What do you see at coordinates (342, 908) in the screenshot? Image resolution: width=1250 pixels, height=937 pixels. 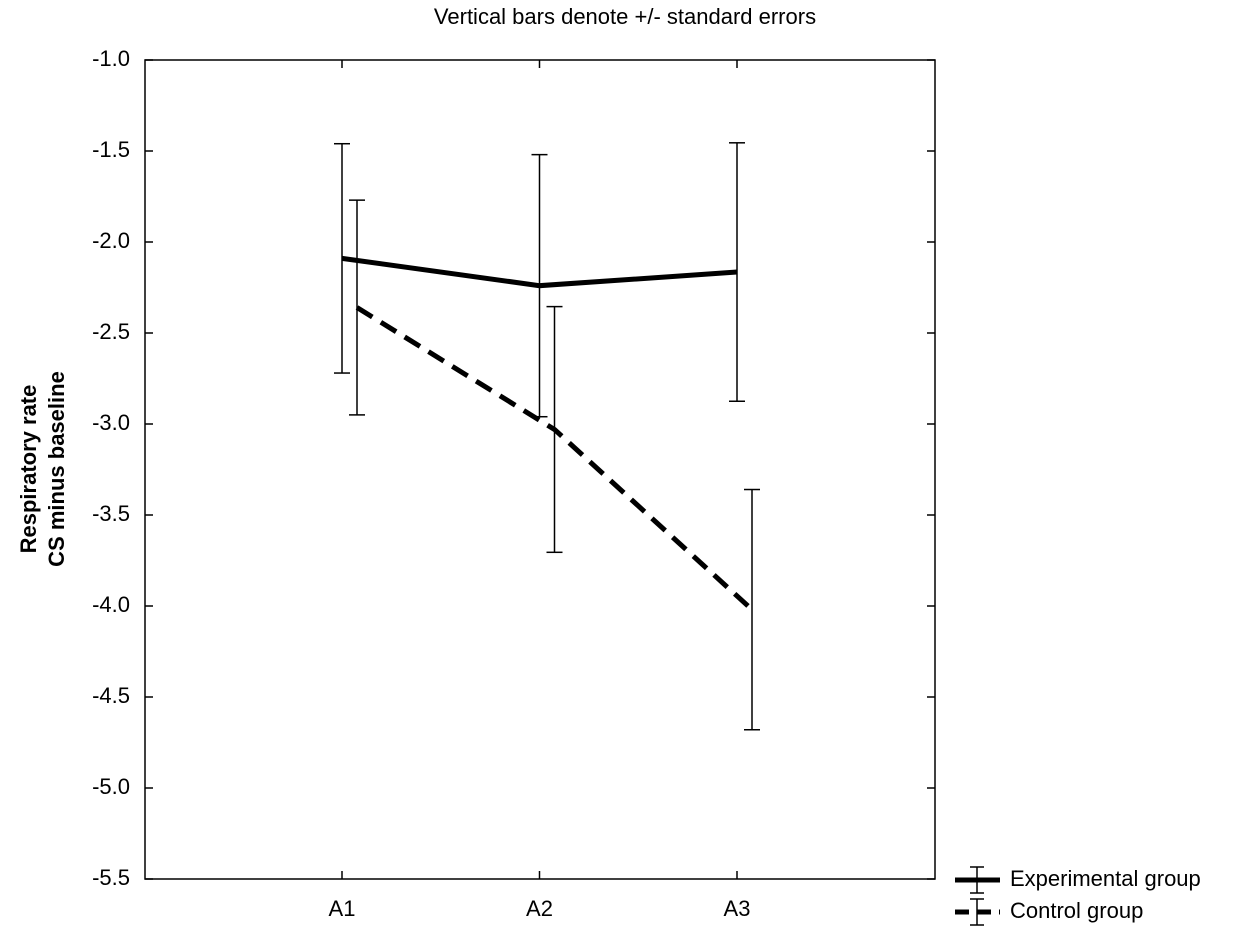 I see `x-tick-label: A1` at bounding box center [342, 908].